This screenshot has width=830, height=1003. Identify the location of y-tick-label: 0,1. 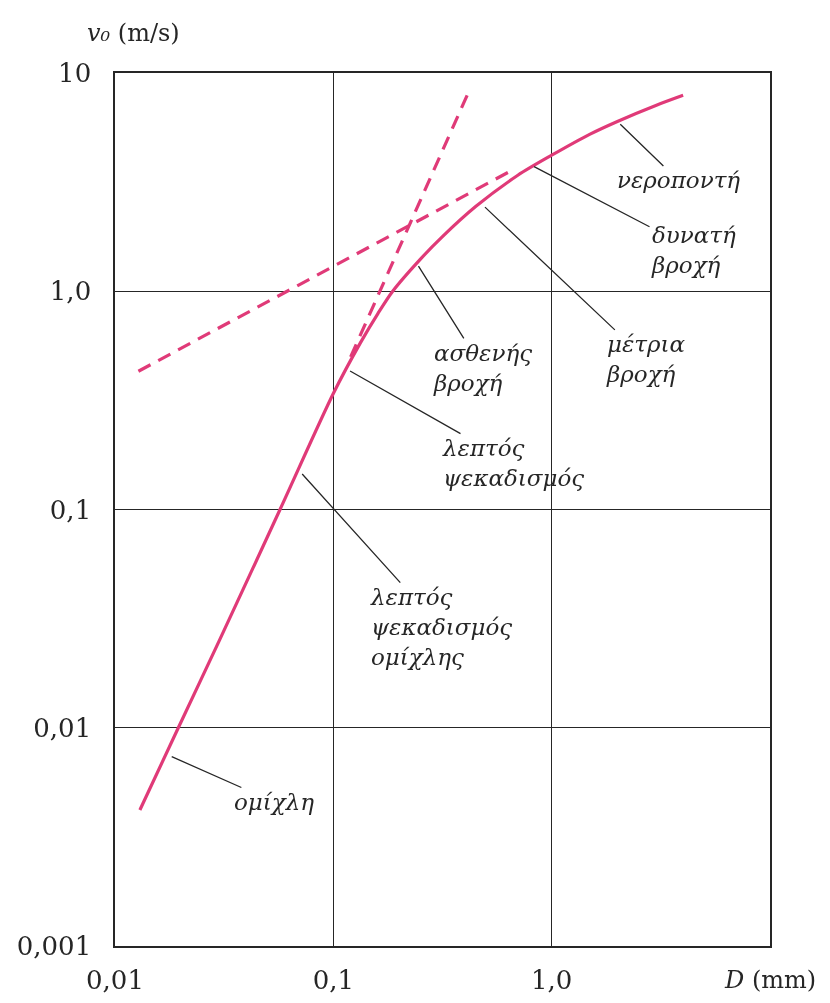
(70, 509).